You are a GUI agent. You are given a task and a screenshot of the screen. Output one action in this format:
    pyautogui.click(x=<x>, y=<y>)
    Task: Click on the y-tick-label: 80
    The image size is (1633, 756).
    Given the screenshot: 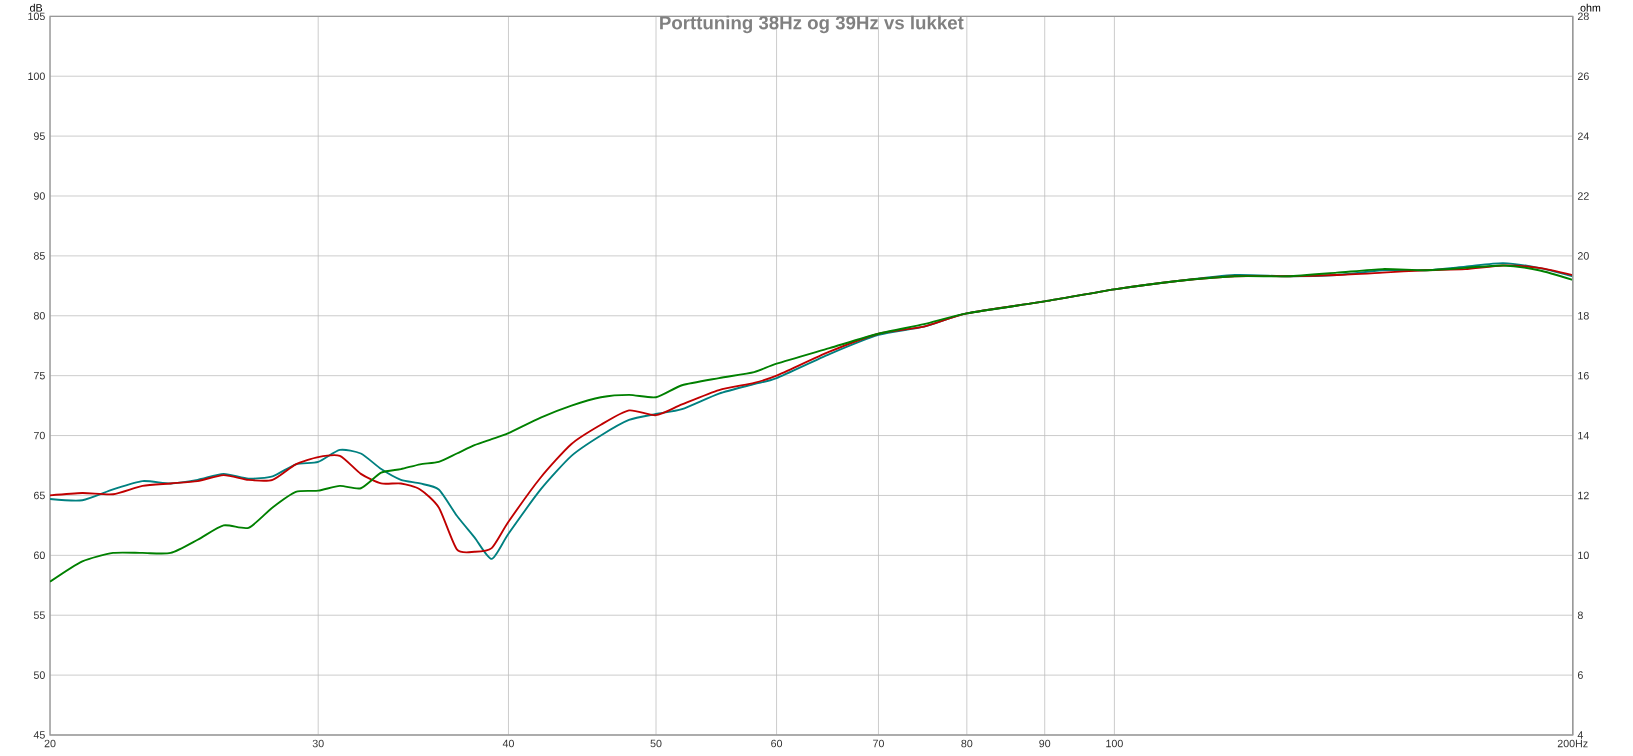 What is the action you would take?
    pyautogui.click(x=39, y=316)
    